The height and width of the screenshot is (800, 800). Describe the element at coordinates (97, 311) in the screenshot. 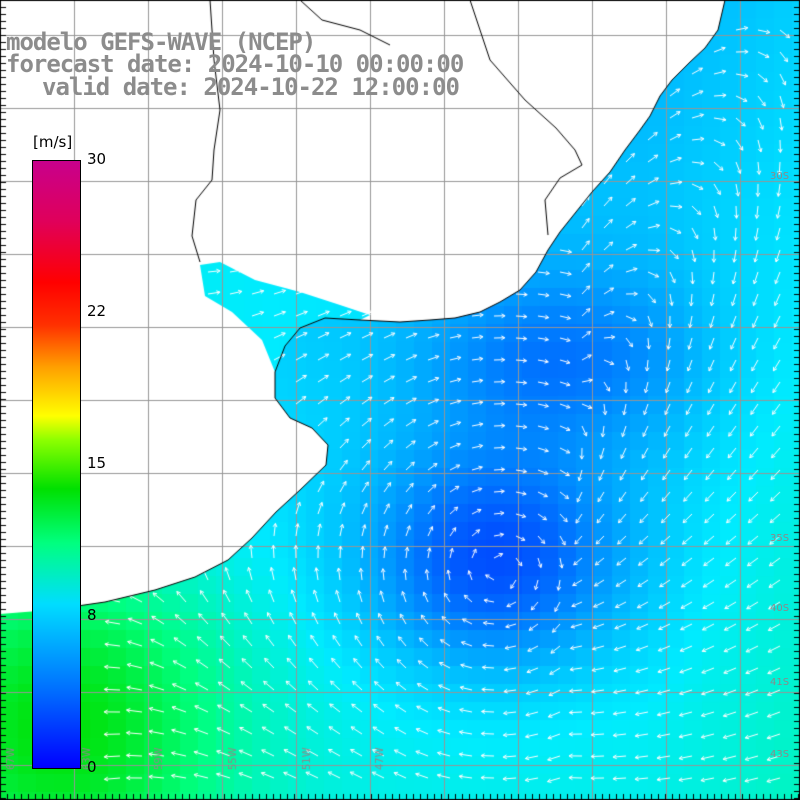

I see `colorbar-tick-22: 22` at that location.